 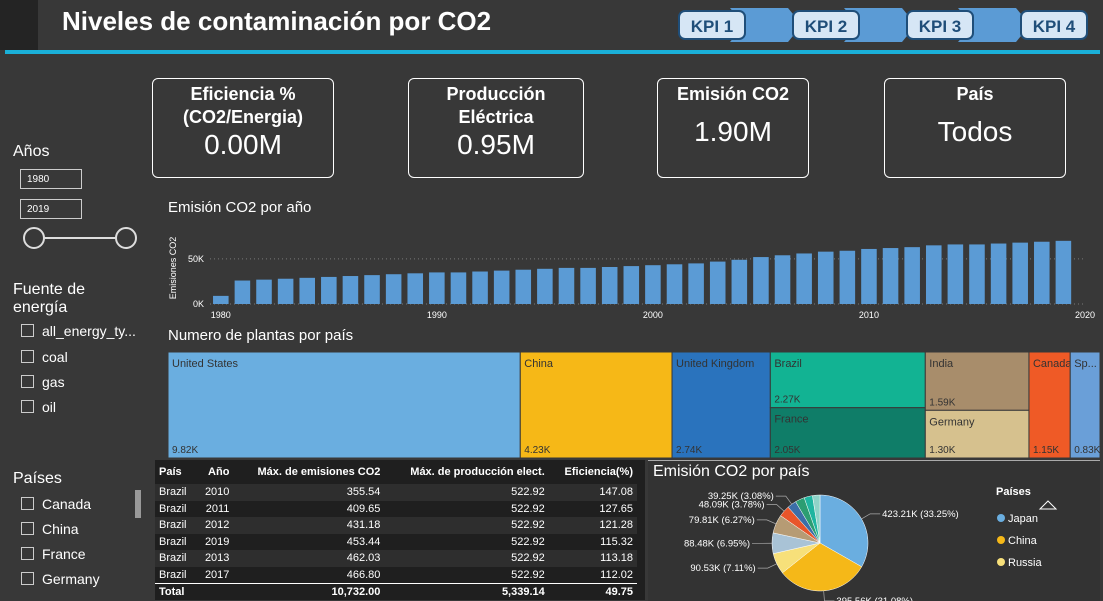 What do you see at coordinates (1023, 519) in the screenshot?
I see `legend-label: Japan` at bounding box center [1023, 519].